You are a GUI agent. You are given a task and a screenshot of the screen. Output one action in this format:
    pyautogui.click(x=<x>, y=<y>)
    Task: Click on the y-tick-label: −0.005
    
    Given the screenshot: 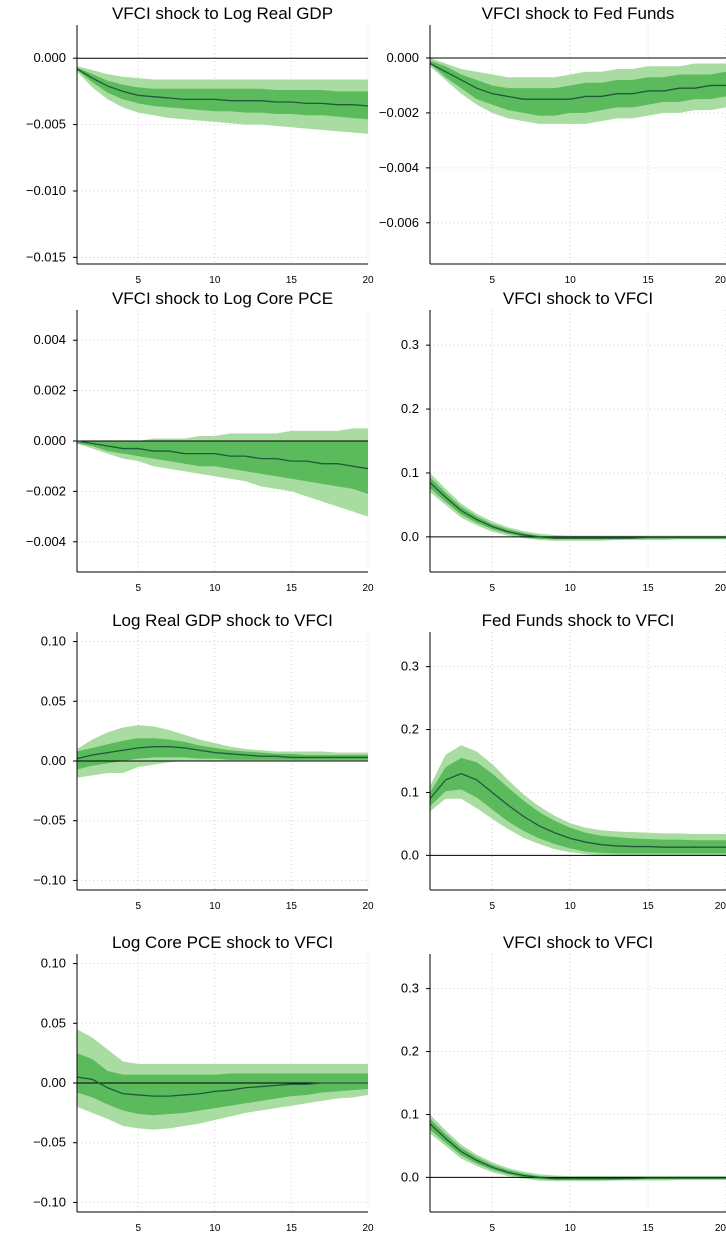 What is the action you would take?
    pyautogui.click(x=46, y=124)
    